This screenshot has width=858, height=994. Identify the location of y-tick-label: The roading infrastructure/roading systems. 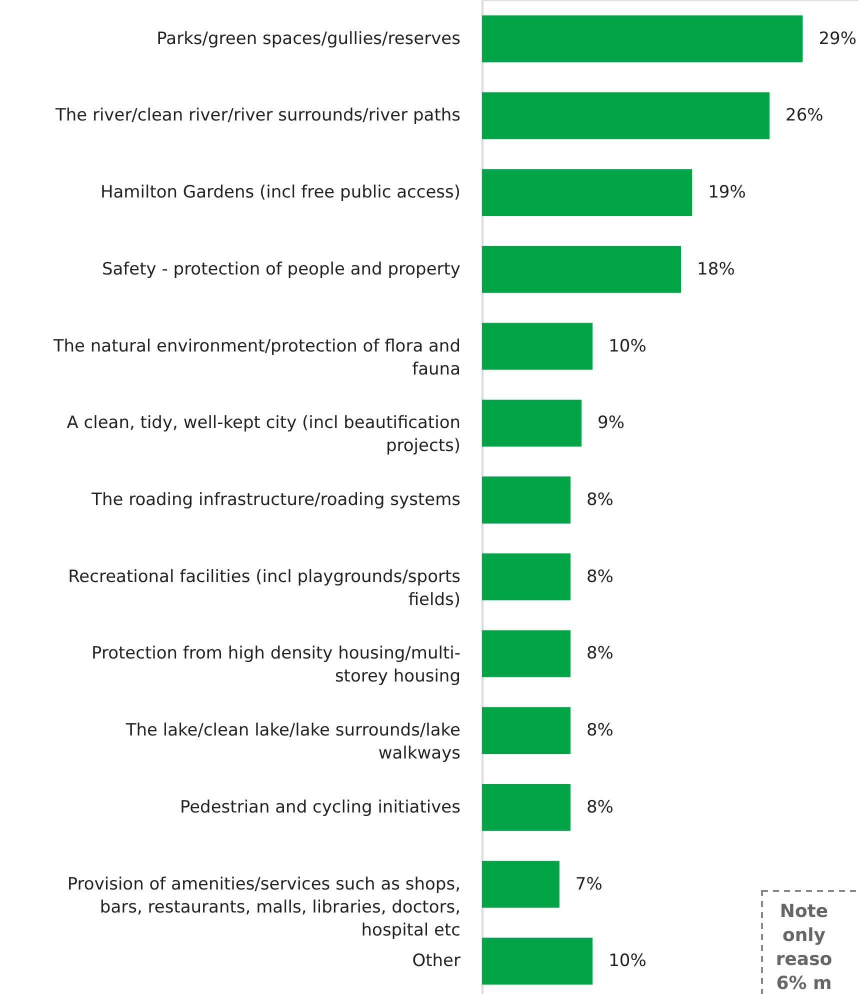
(275, 500).